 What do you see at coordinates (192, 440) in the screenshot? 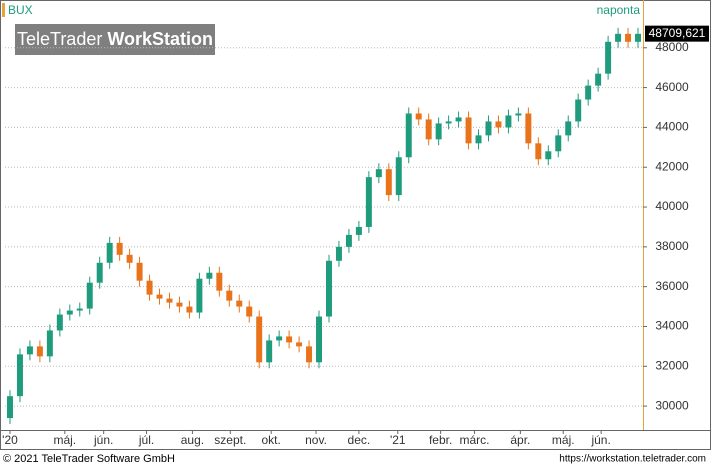
I see `x-tick-label: aug.` at bounding box center [192, 440].